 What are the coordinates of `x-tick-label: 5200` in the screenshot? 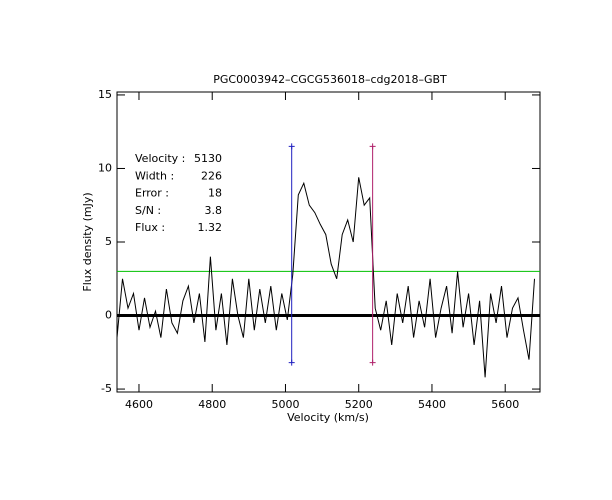 It's located at (359, 404).